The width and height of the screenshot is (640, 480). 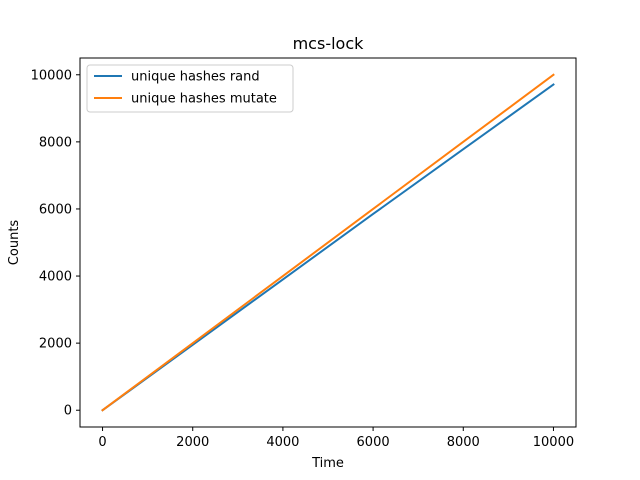 What do you see at coordinates (55, 243) in the screenshot?
I see `y-axis-ticks: 0 2000 4000 6000 8000 10000` at bounding box center [55, 243].